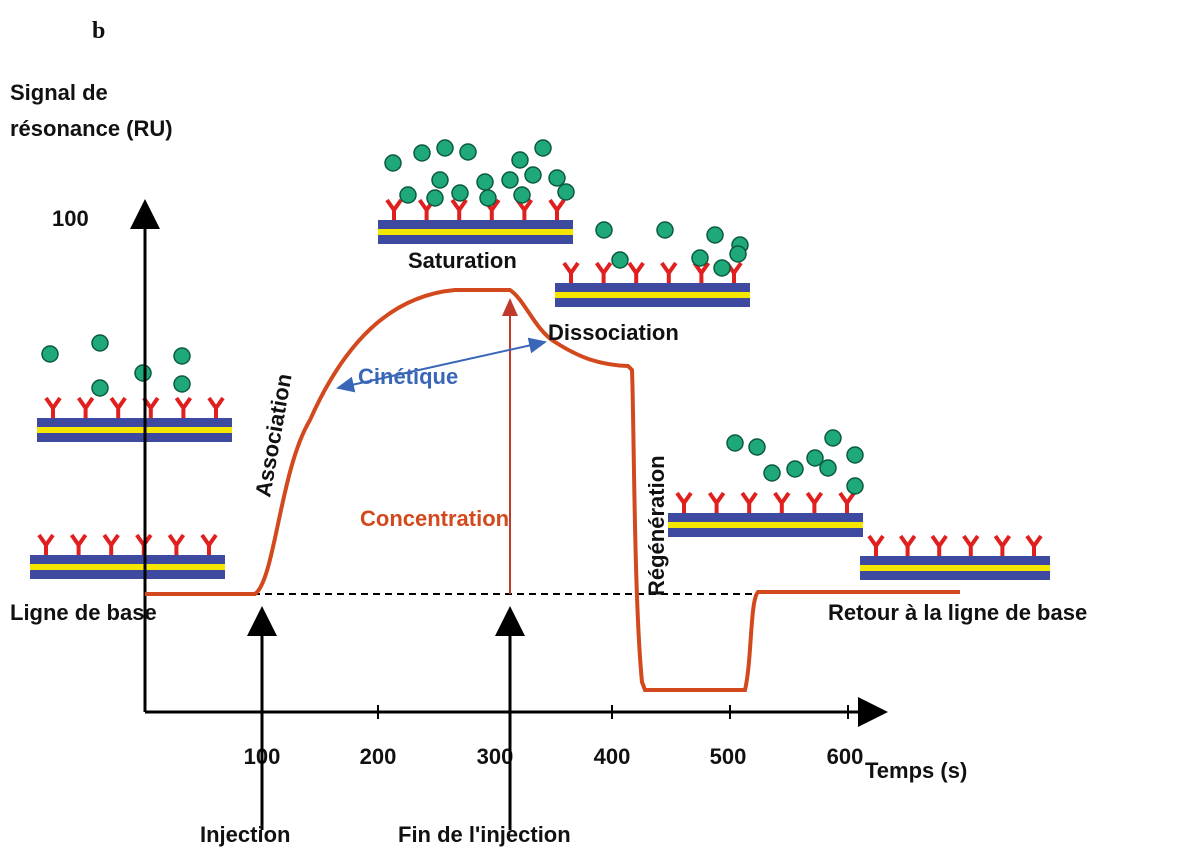 This screenshot has width=1182, height=855. I want to click on end-injection-label: Fin de l'injection, so click(484, 834).